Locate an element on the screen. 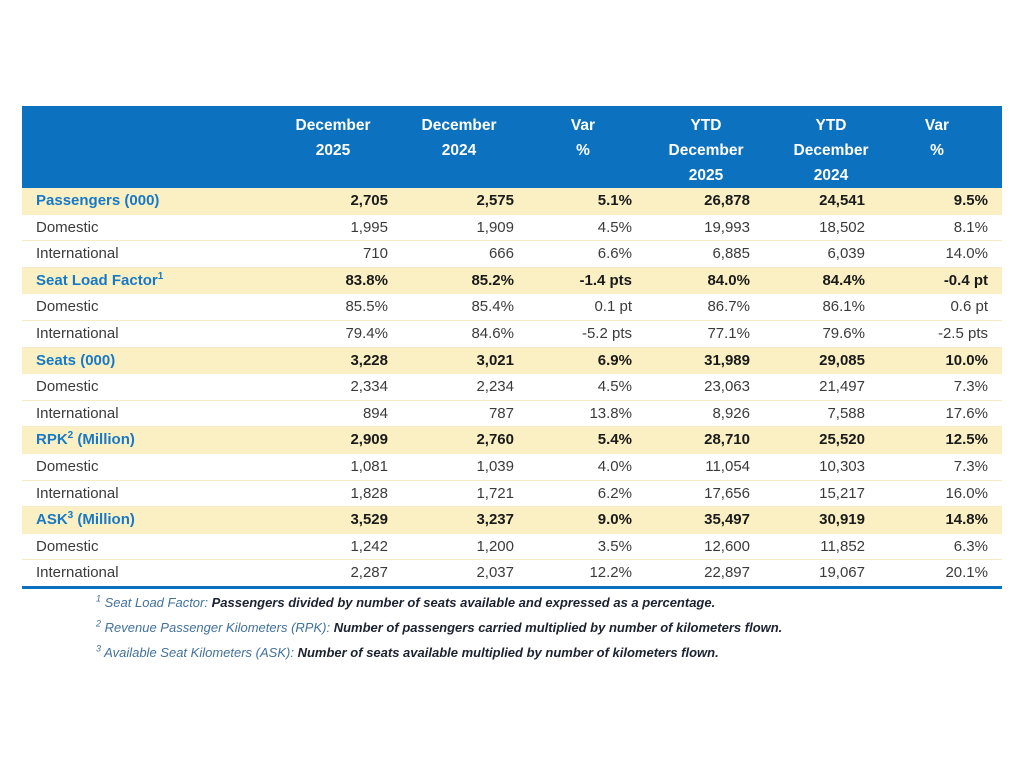 Image resolution: width=1024 pixels, height=768 pixels. cell-value: 894 is located at coordinates (333, 414).